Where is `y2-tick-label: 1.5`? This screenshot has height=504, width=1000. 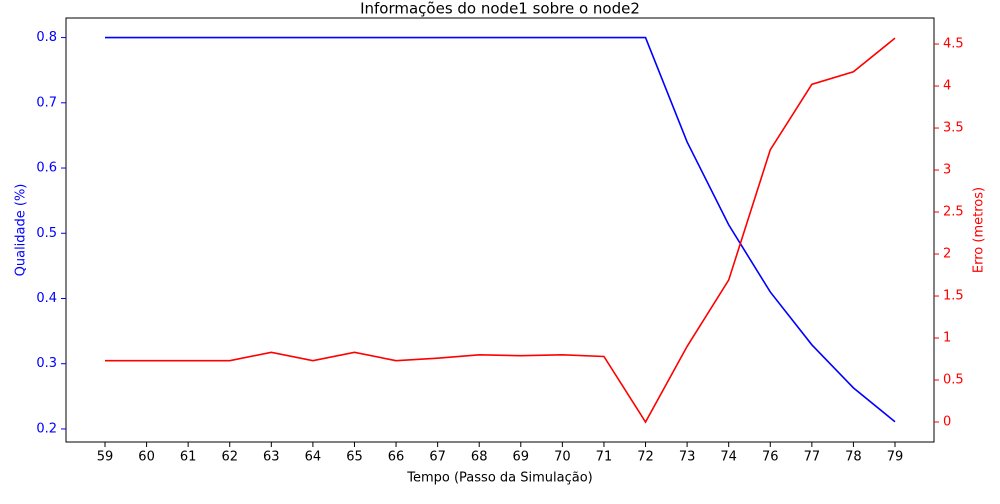
y2-tick-label: 1.5 is located at coordinates (953, 296).